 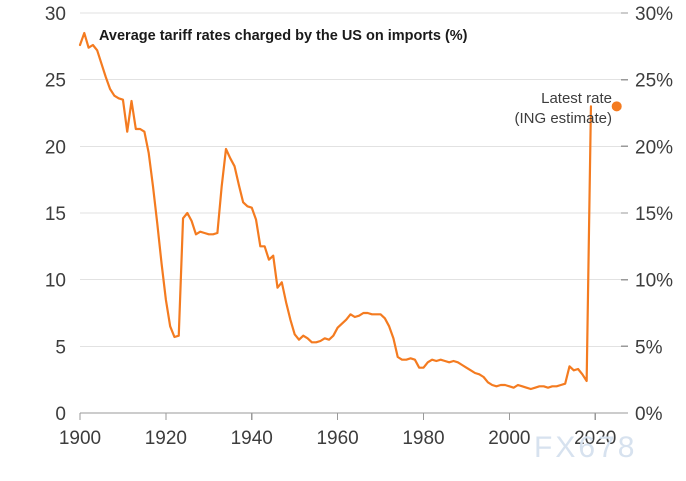 I want to click on y-axis-label-right-1: 5%, so click(x=649, y=347).